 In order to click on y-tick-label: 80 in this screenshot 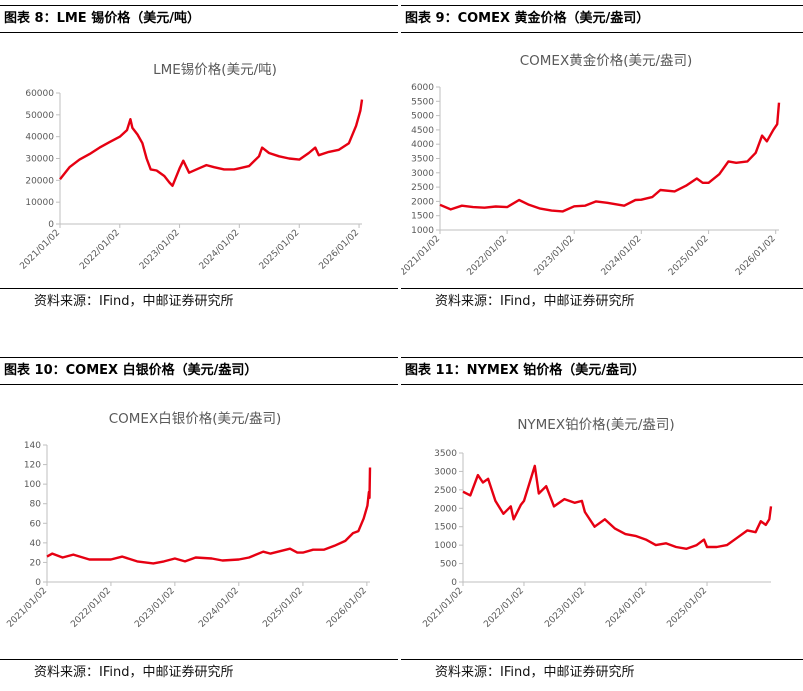, I will do `click(36, 505)`.